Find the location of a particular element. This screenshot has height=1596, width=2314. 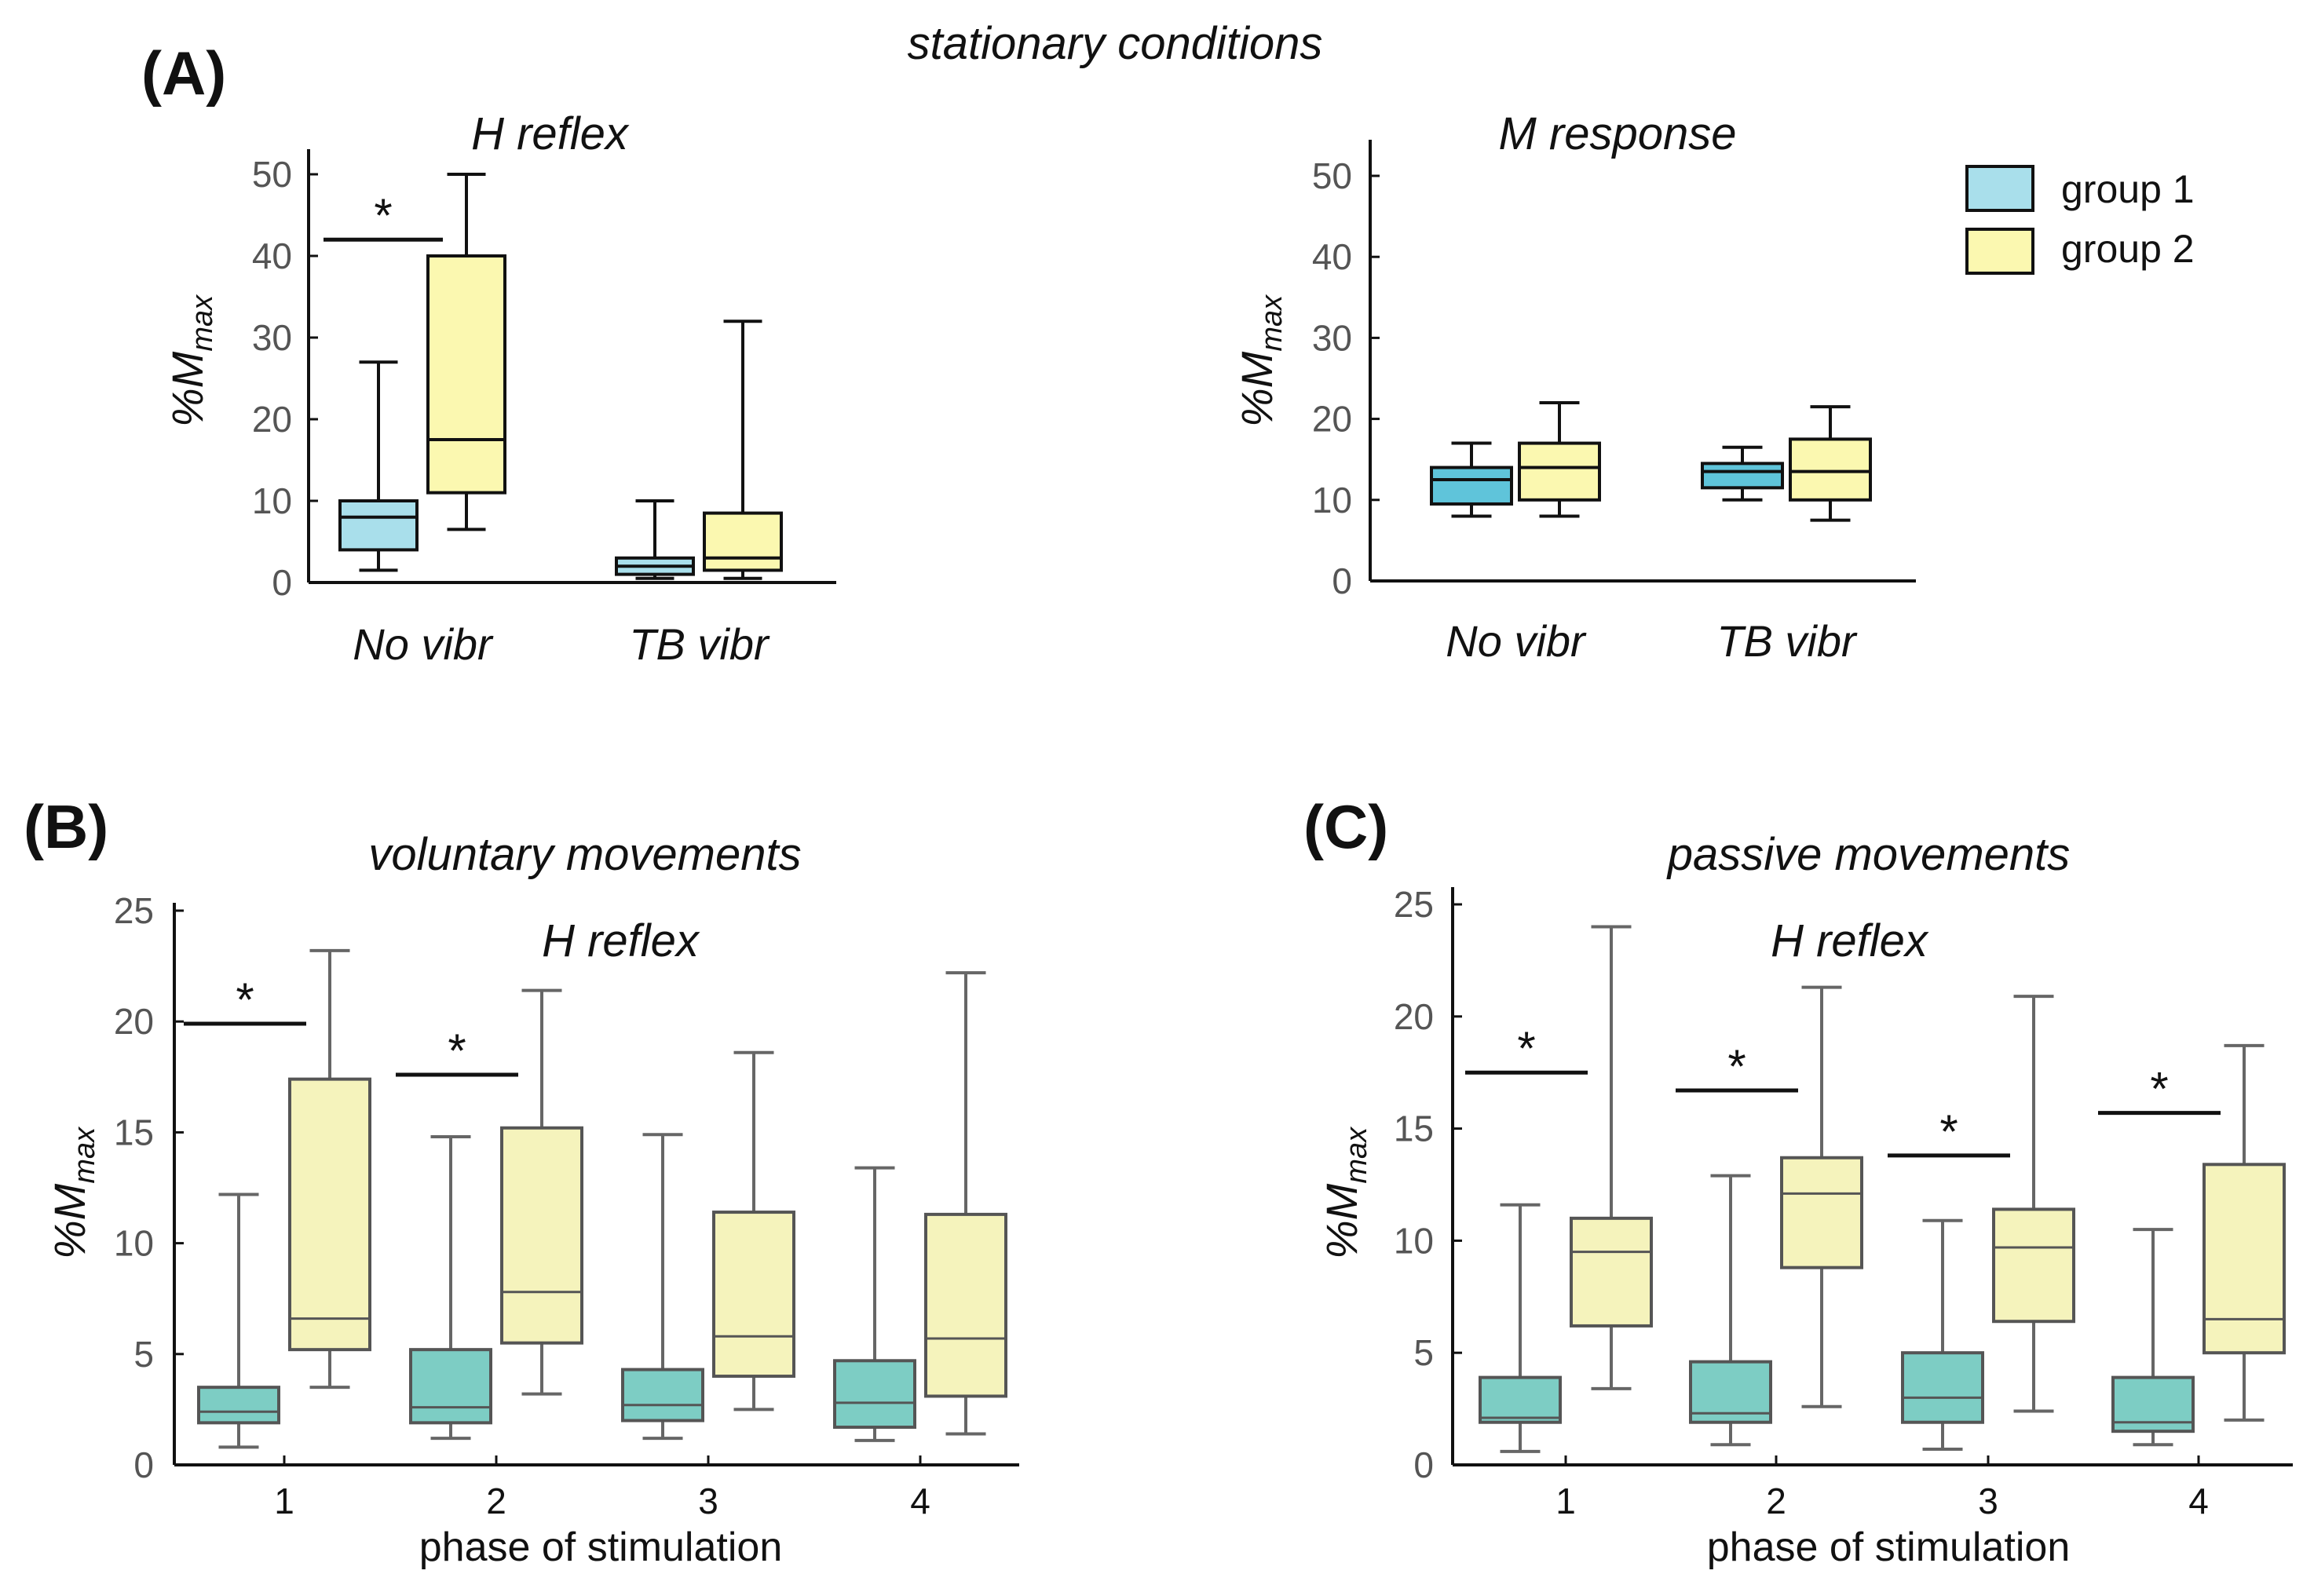

legend-label-group-2: group 2 is located at coordinates (2128, 249).